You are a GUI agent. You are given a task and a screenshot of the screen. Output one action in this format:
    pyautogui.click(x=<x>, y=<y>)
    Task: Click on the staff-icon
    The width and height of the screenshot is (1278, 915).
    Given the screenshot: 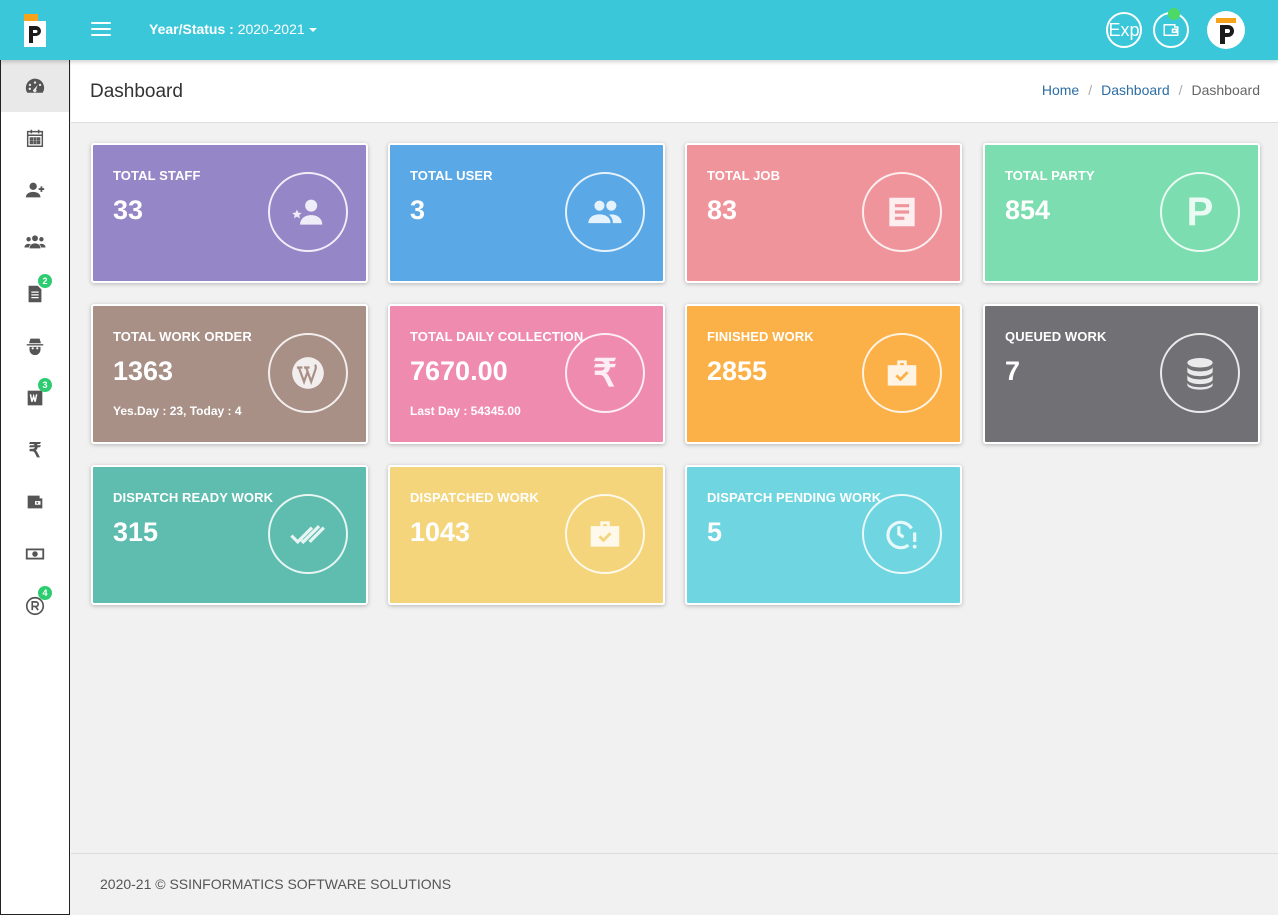 What is the action you would take?
    pyautogui.click(x=307, y=212)
    